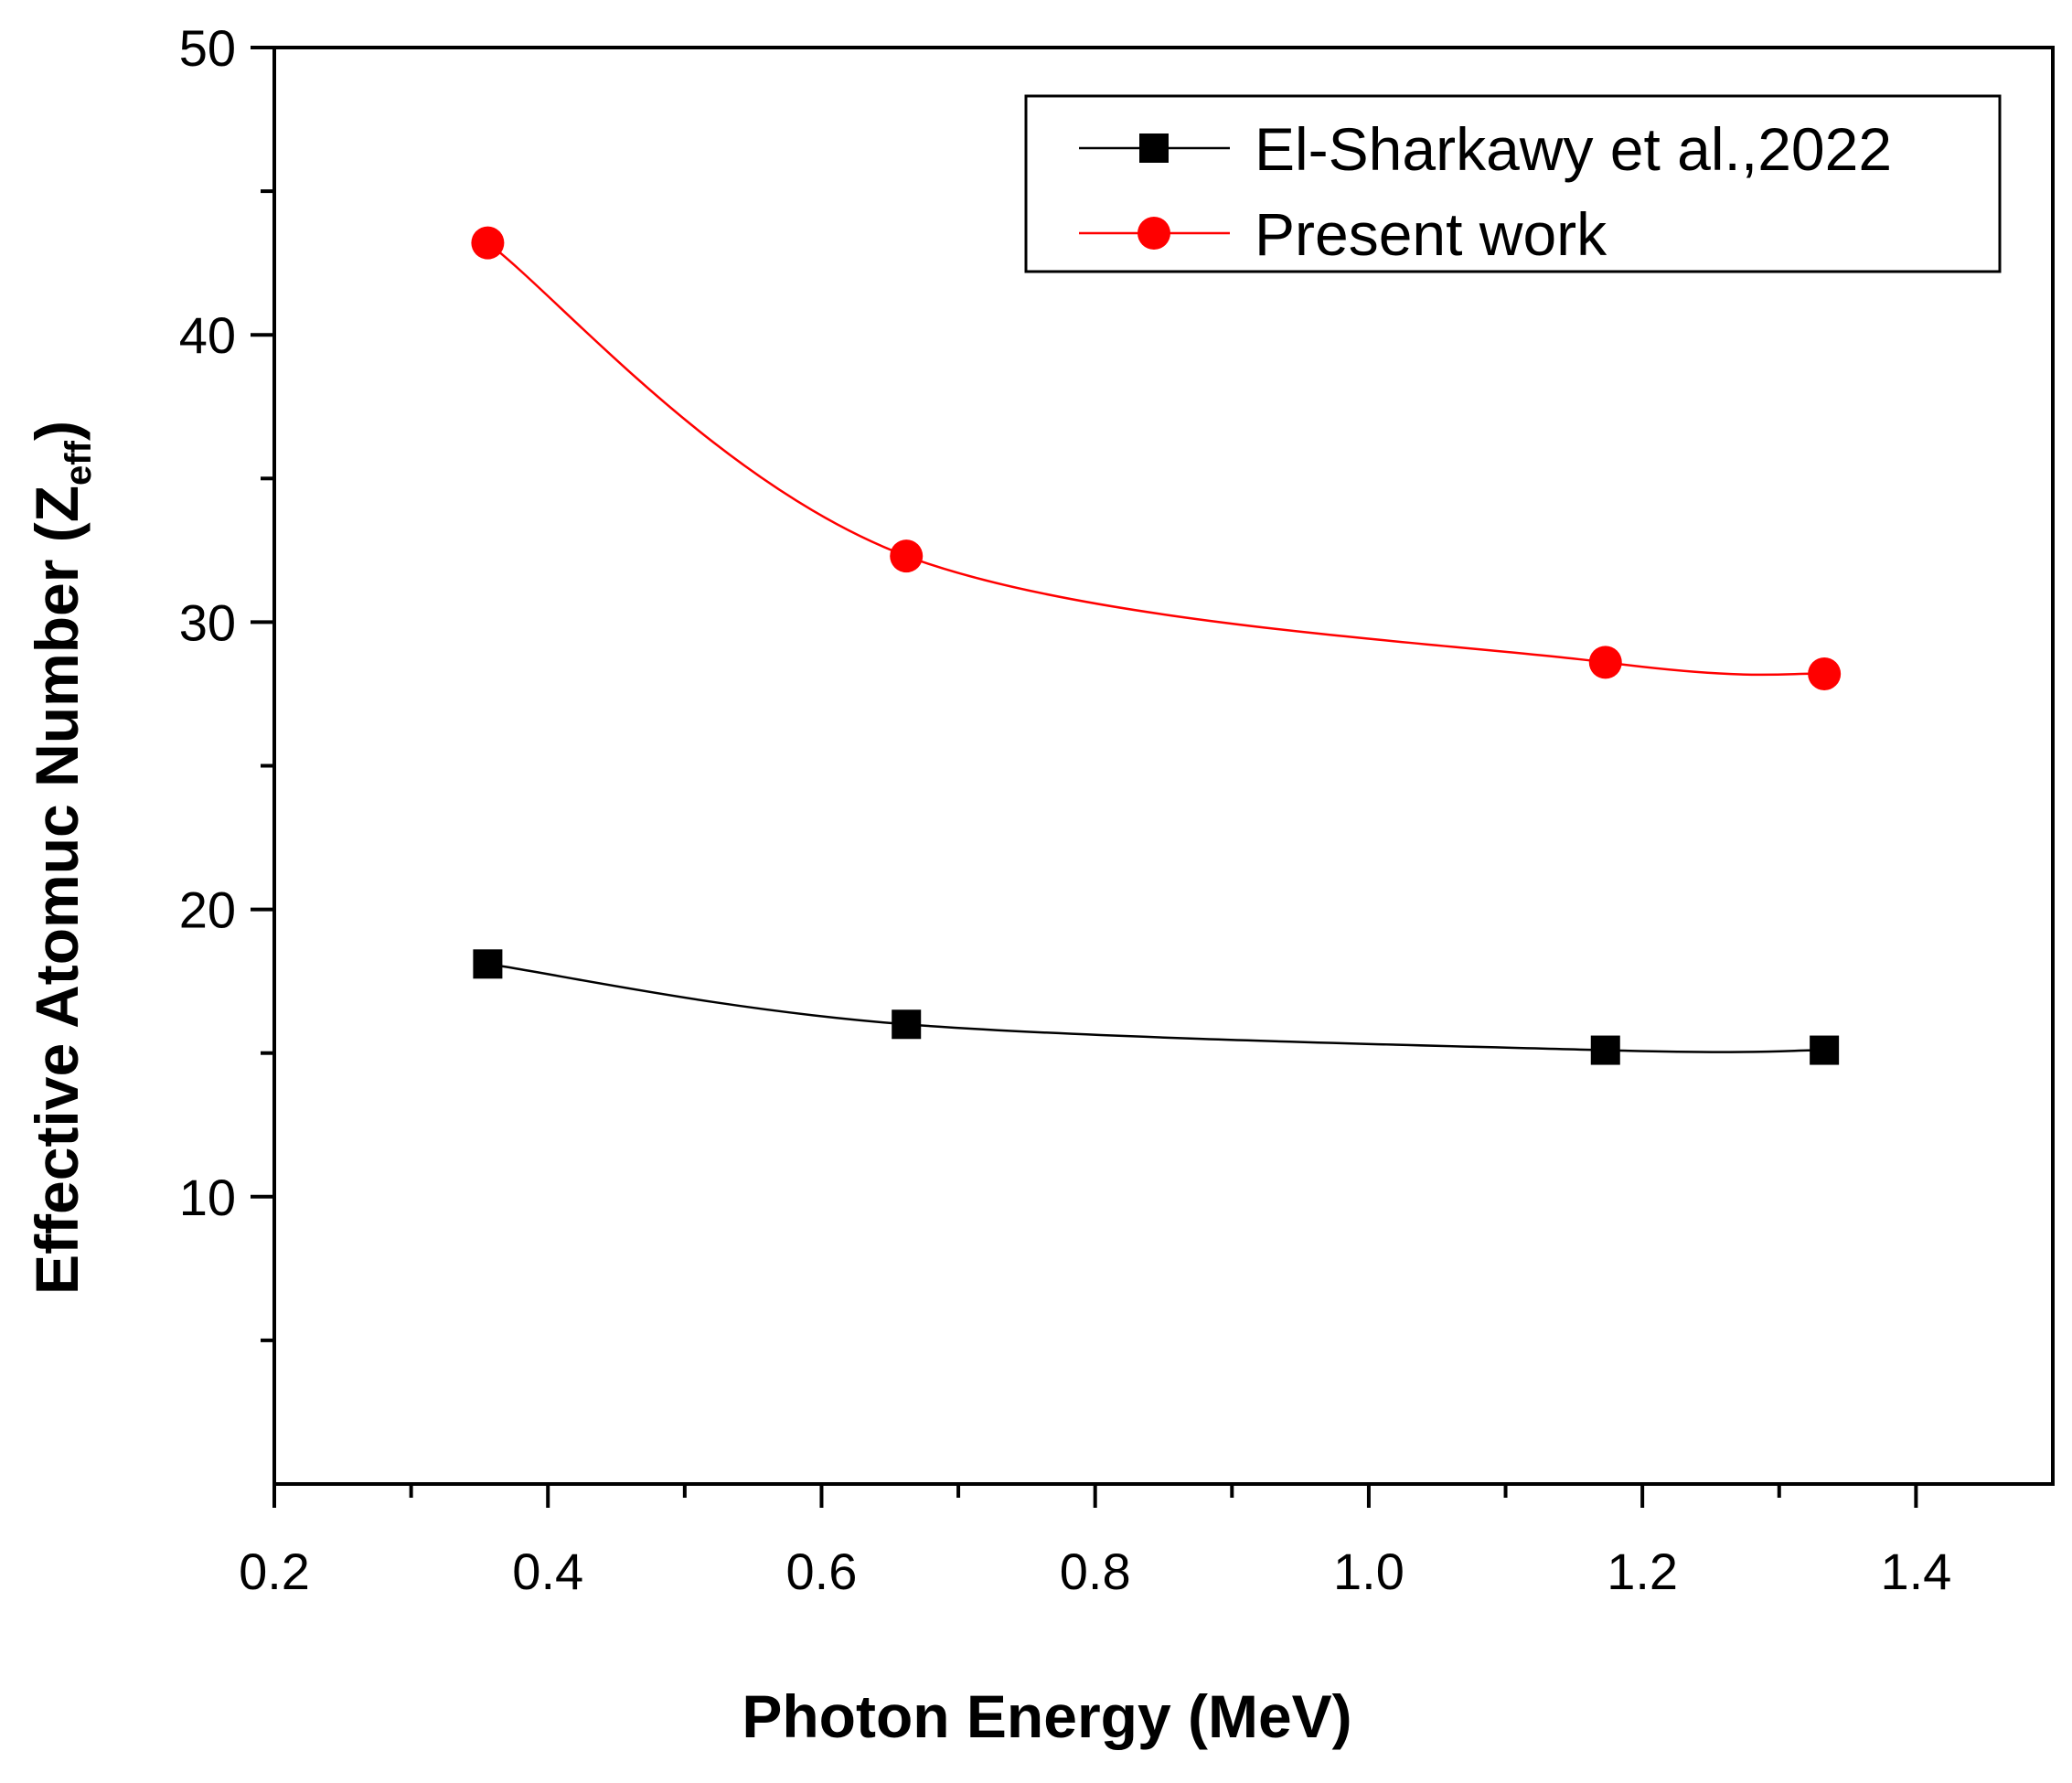  I want to click on legend-label: El-Sharkawy et al.,2022, so click(1573, 149).